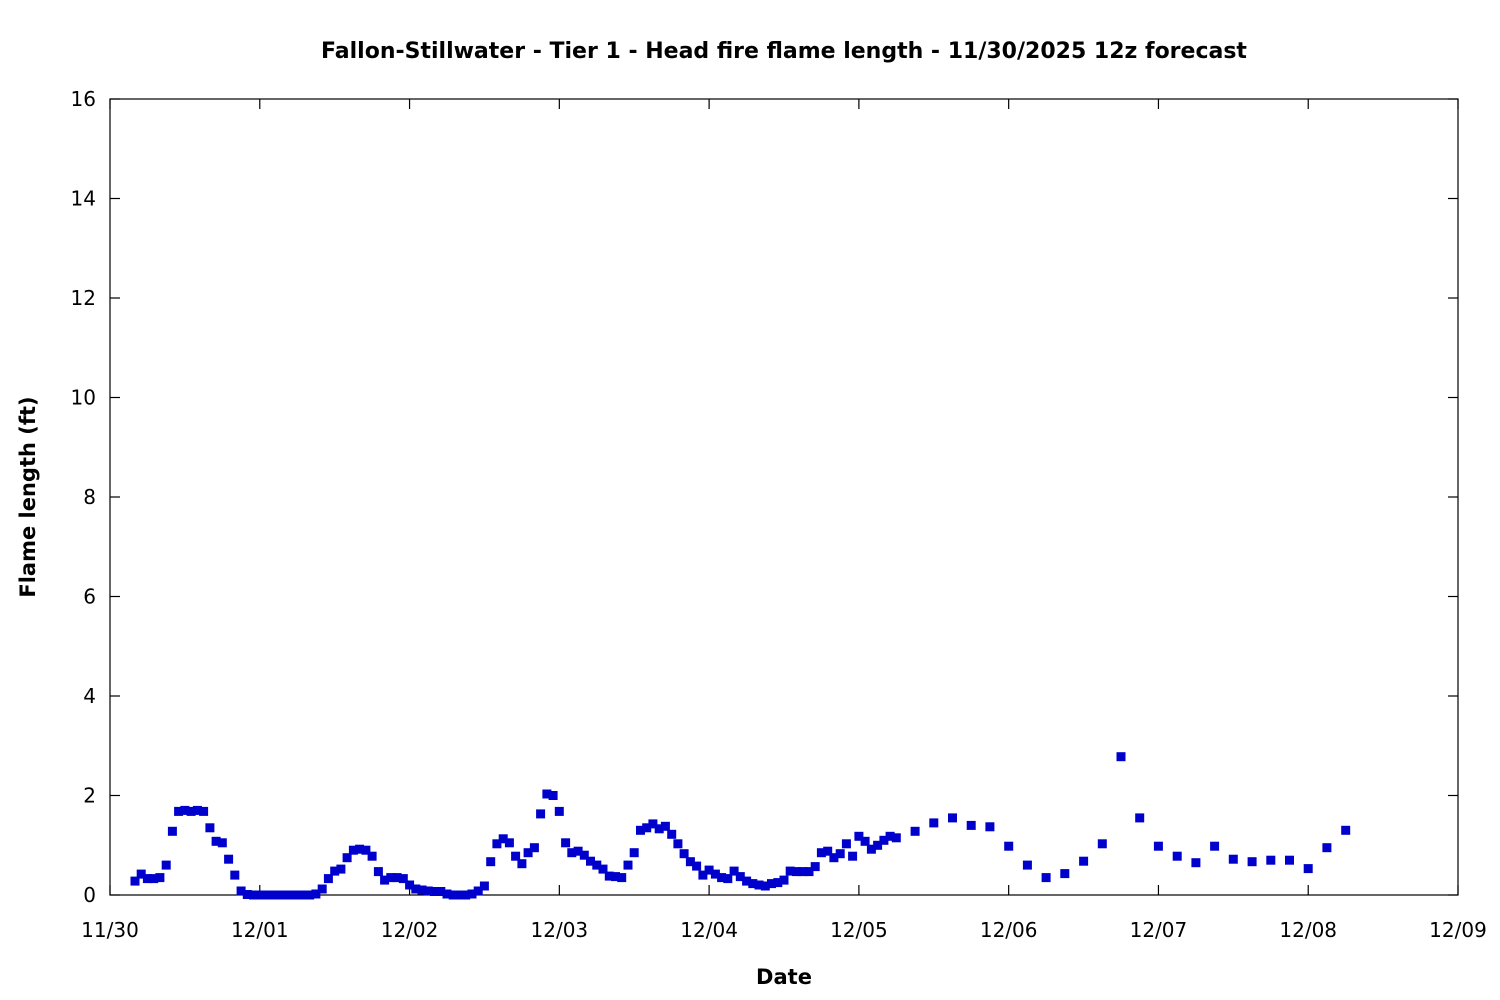 The width and height of the screenshot is (1500, 1000). What do you see at coordinates (83, 99) in the screenshot?
I see `y-tick-label: 16` at bounding box center [83, 99].